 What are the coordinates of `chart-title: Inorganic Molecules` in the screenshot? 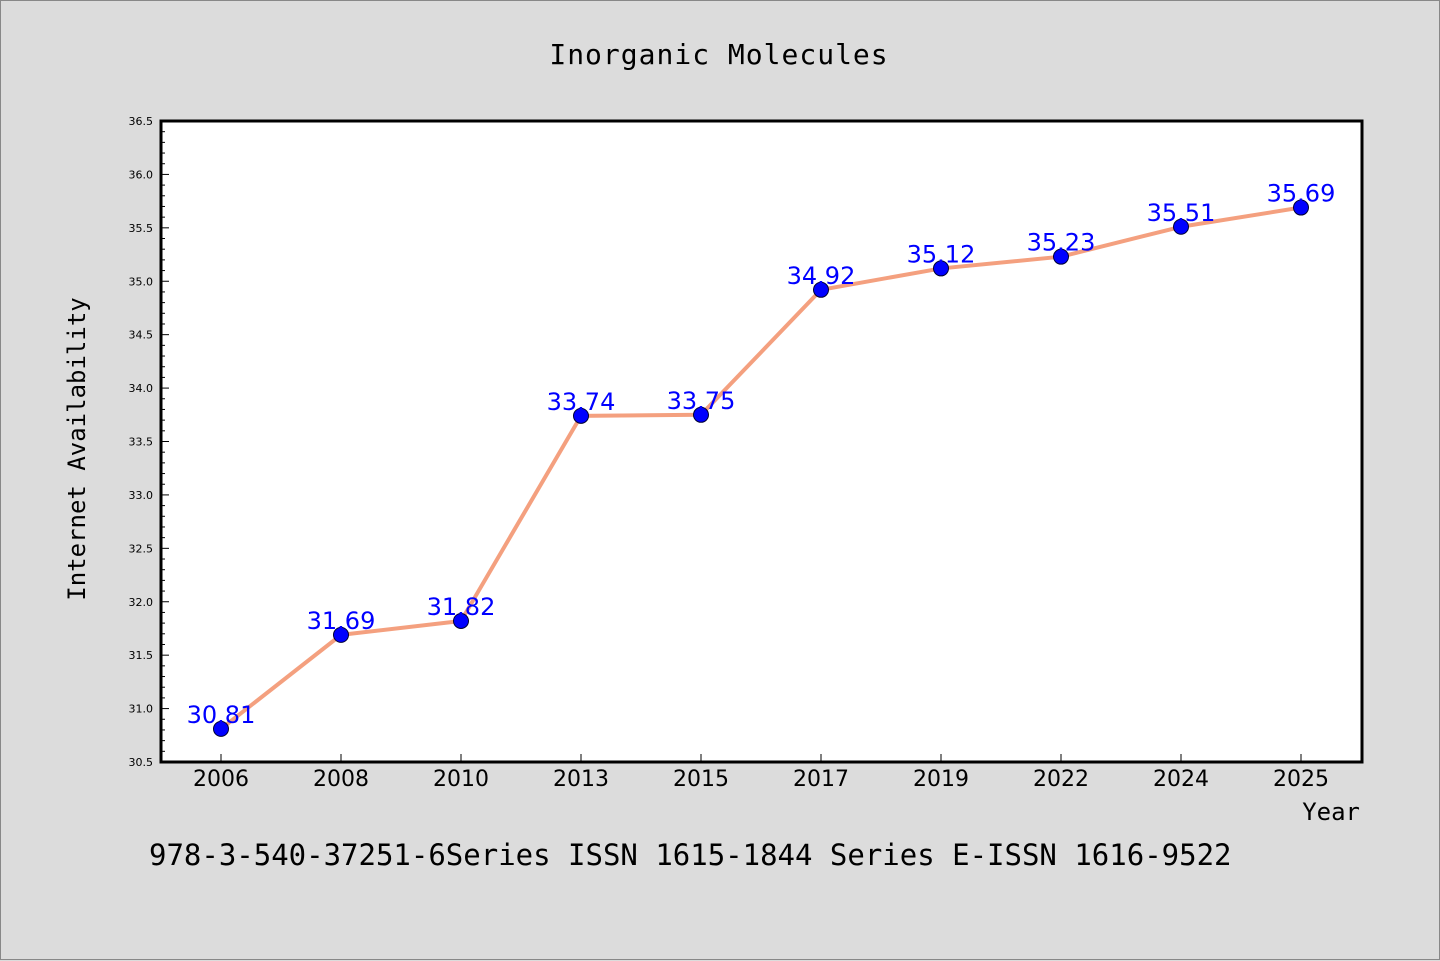 It's located at (718, 54).